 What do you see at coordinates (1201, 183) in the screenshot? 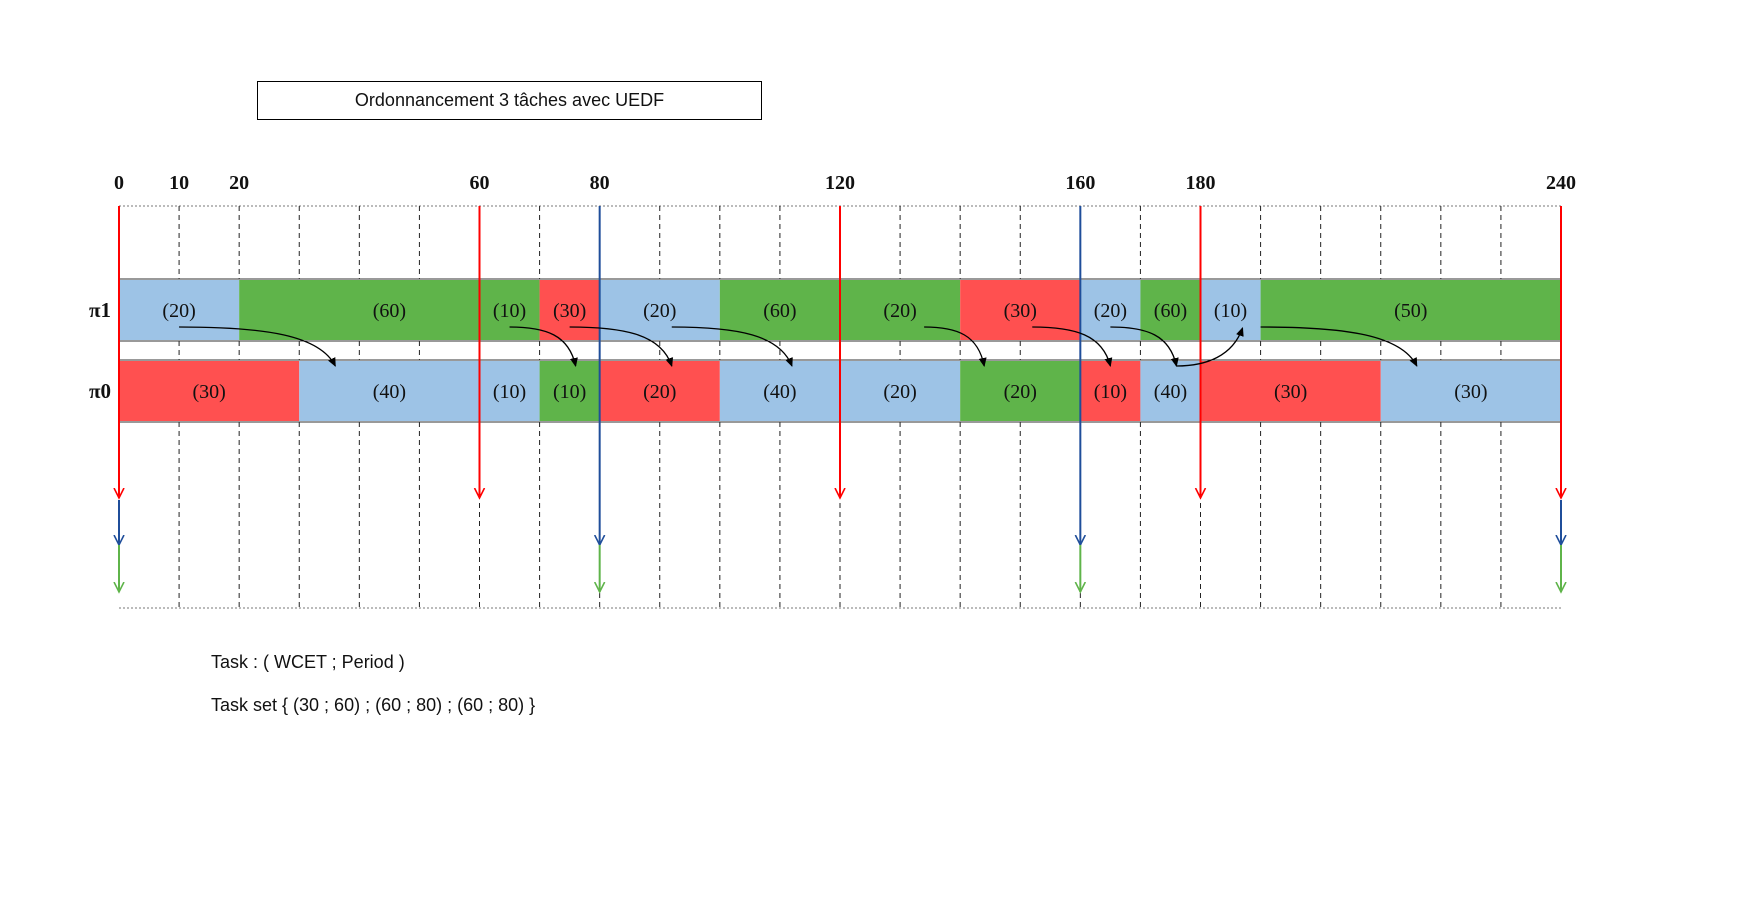
I see `time-tick-label: 180` at bounding box center [1201, 183].